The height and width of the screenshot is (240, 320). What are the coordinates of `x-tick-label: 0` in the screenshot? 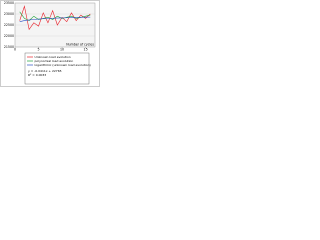 It's located at (15, 50).